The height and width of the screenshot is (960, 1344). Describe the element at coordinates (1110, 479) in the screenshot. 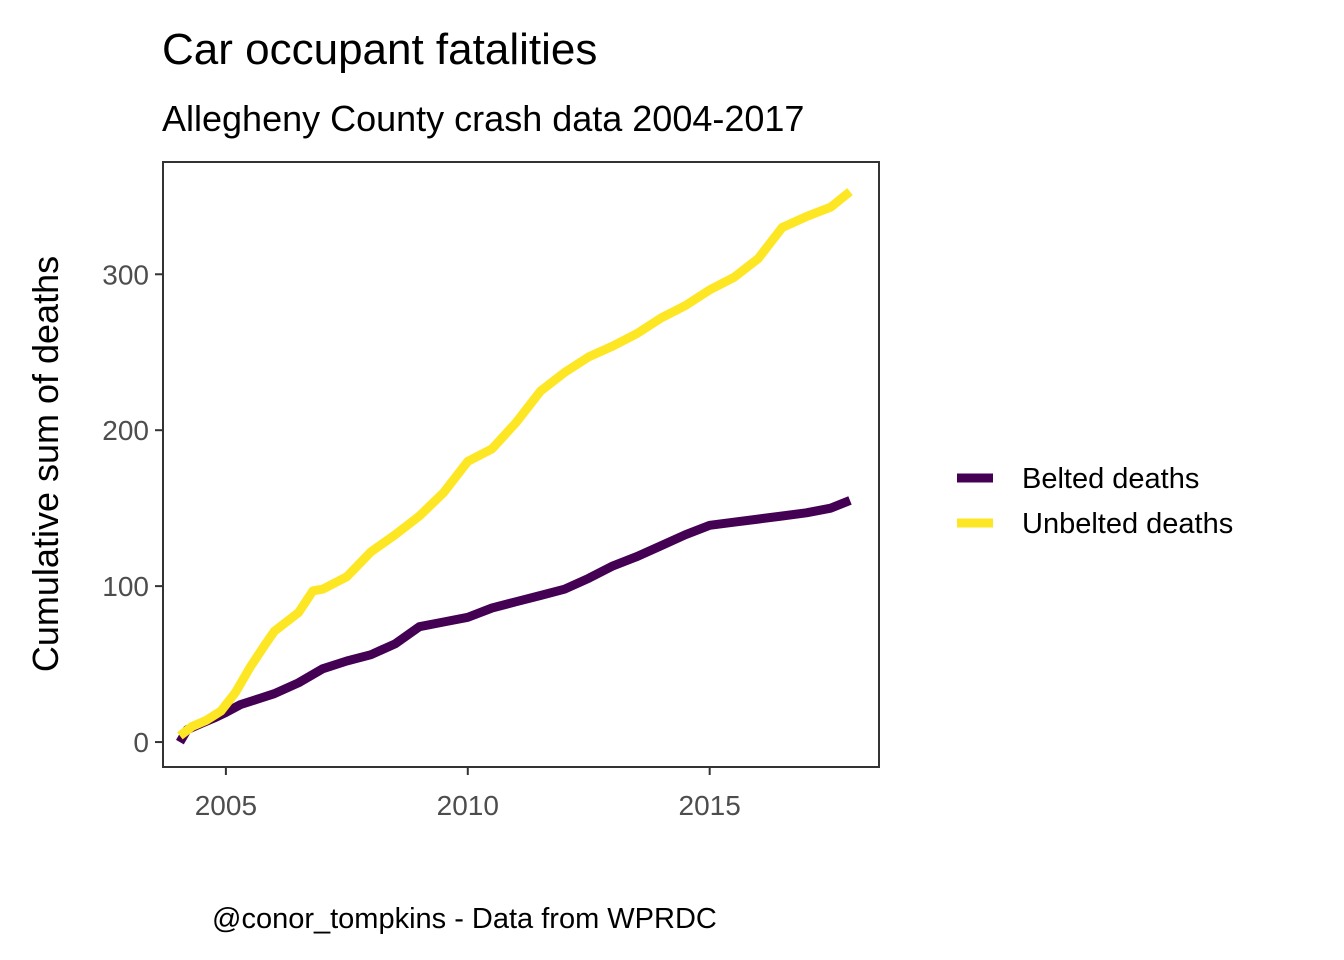

I see `legend-label: Belted deaths` at that location.